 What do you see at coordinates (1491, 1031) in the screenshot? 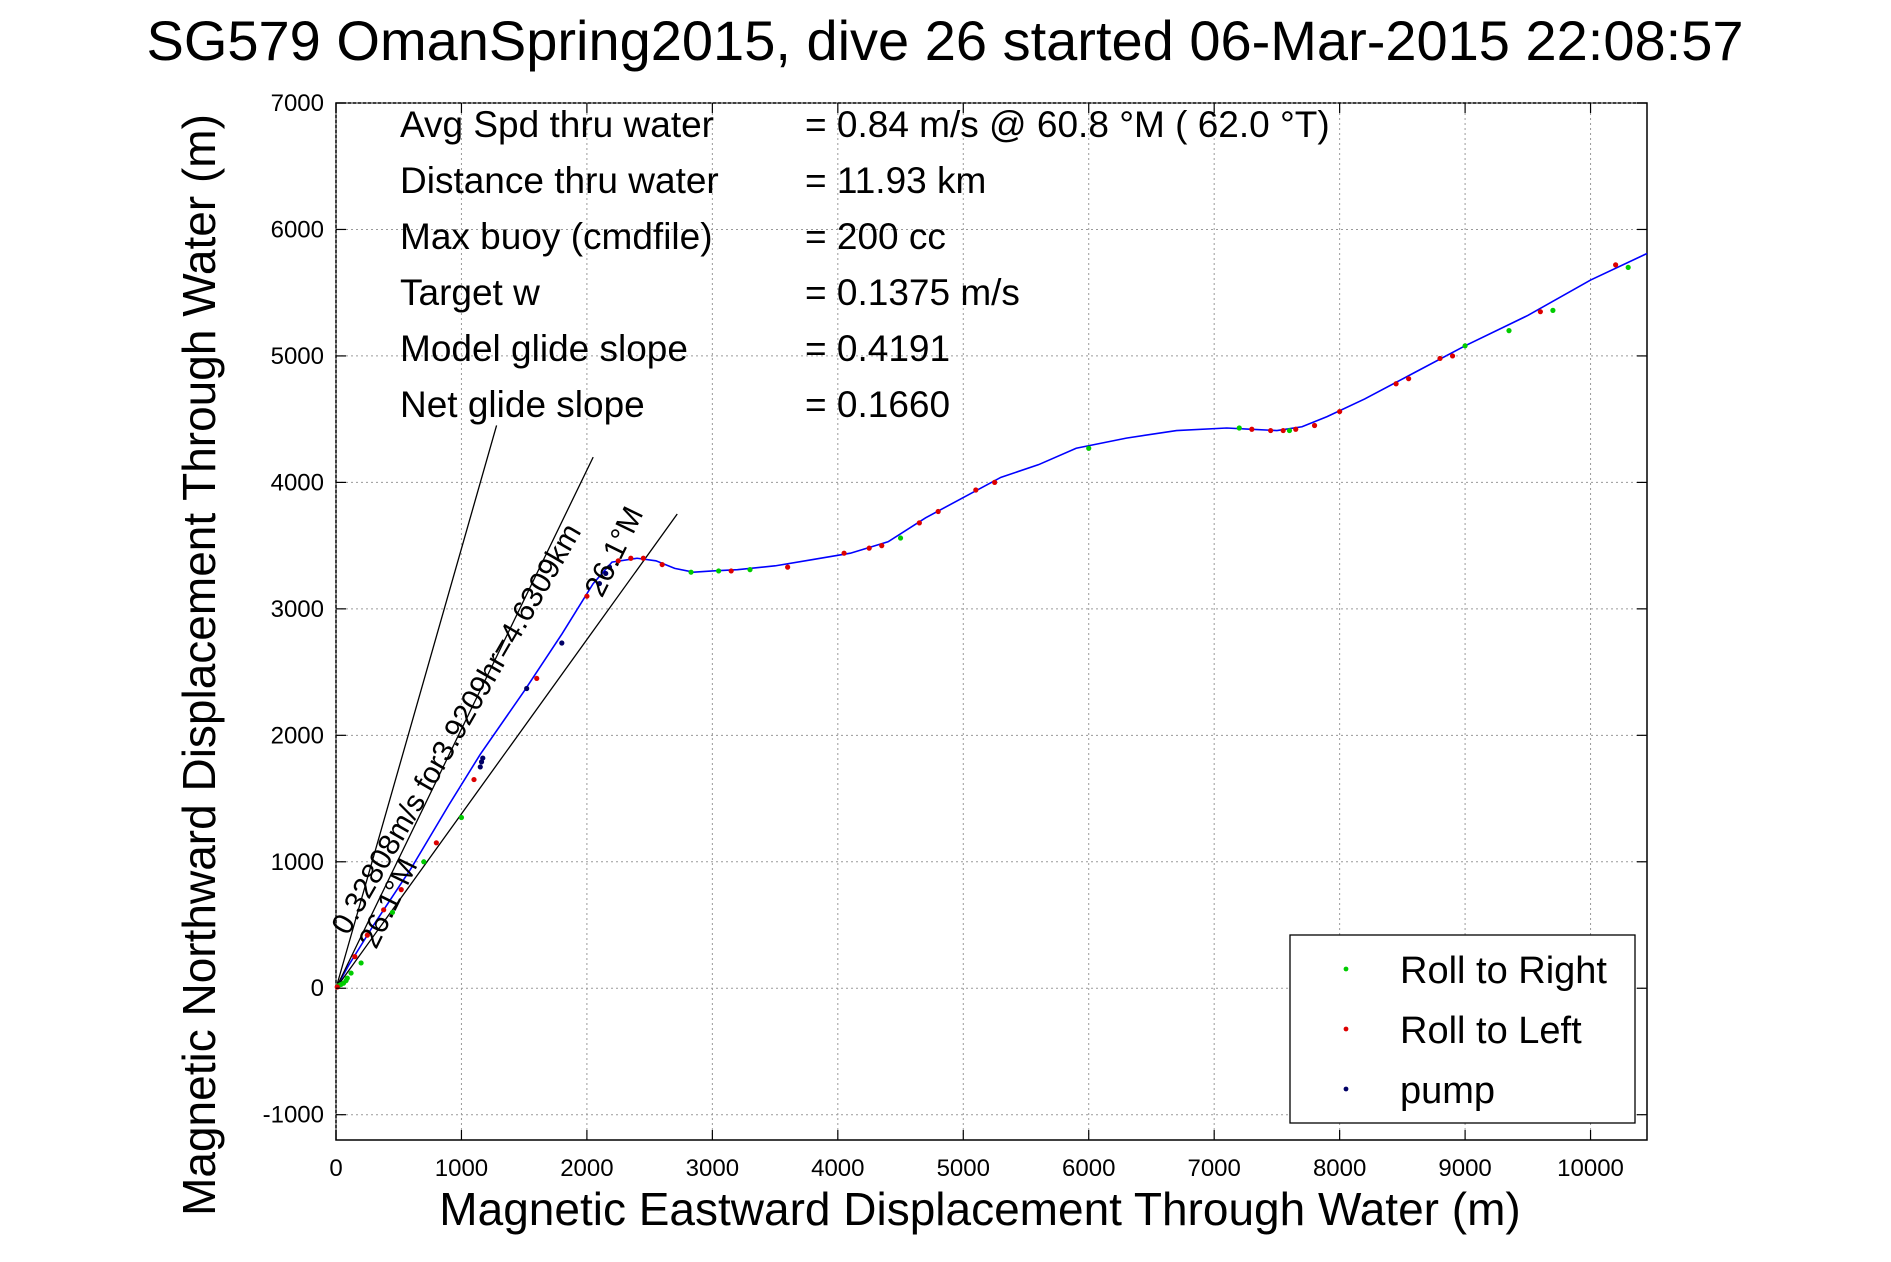
I see `legend-label: Roll to Left` at bounding box center [1491, 1031].